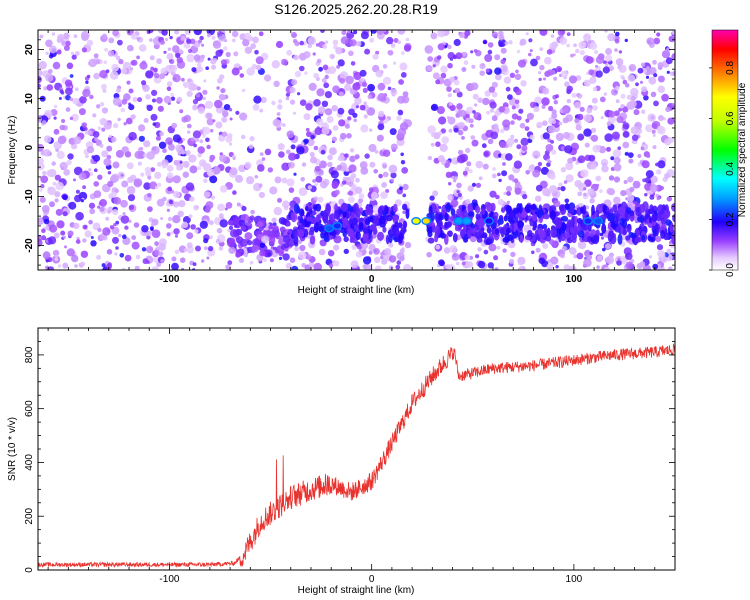 This screenshot has height=600, width=750. I want to click on x-tick-label: 0, so click(372, 579).